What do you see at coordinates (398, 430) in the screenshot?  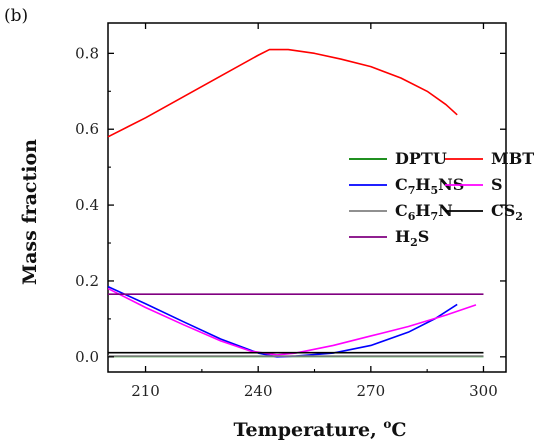 I see `x-axis-title-unit: C` at bounding box center [398, 430].